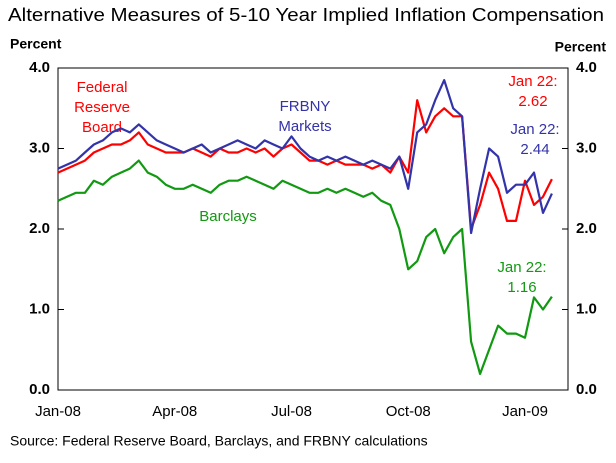  What do you see at coordinates (39, 228) in the screenshot?
I see `y-tick-label: 2.0` at bounding box center [39, 228].